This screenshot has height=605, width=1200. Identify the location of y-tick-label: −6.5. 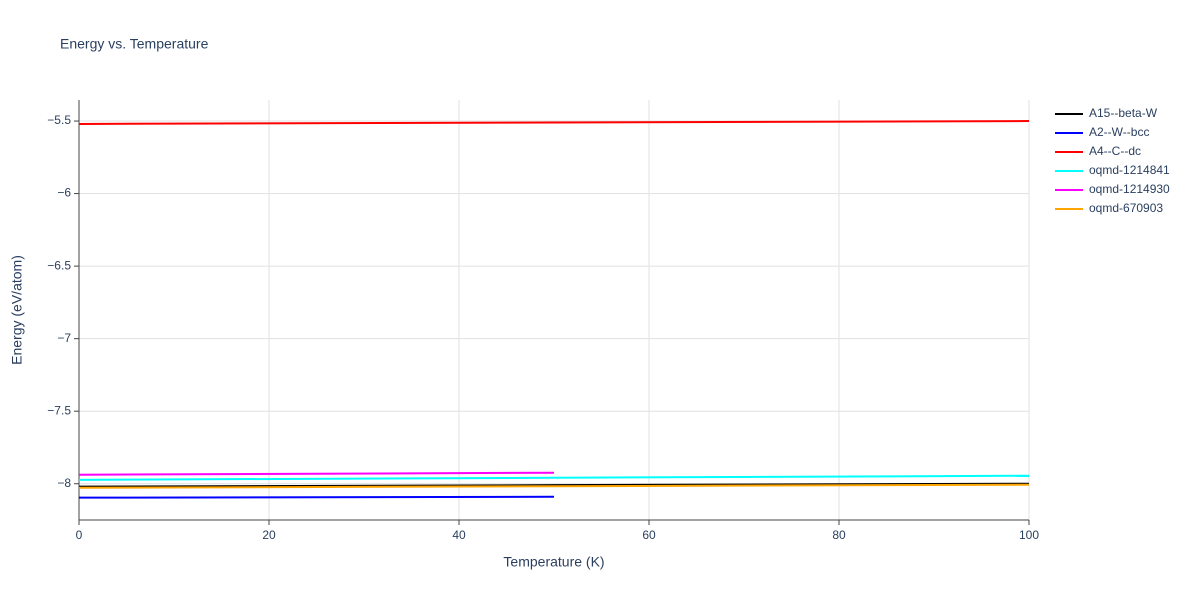
(59, 265).